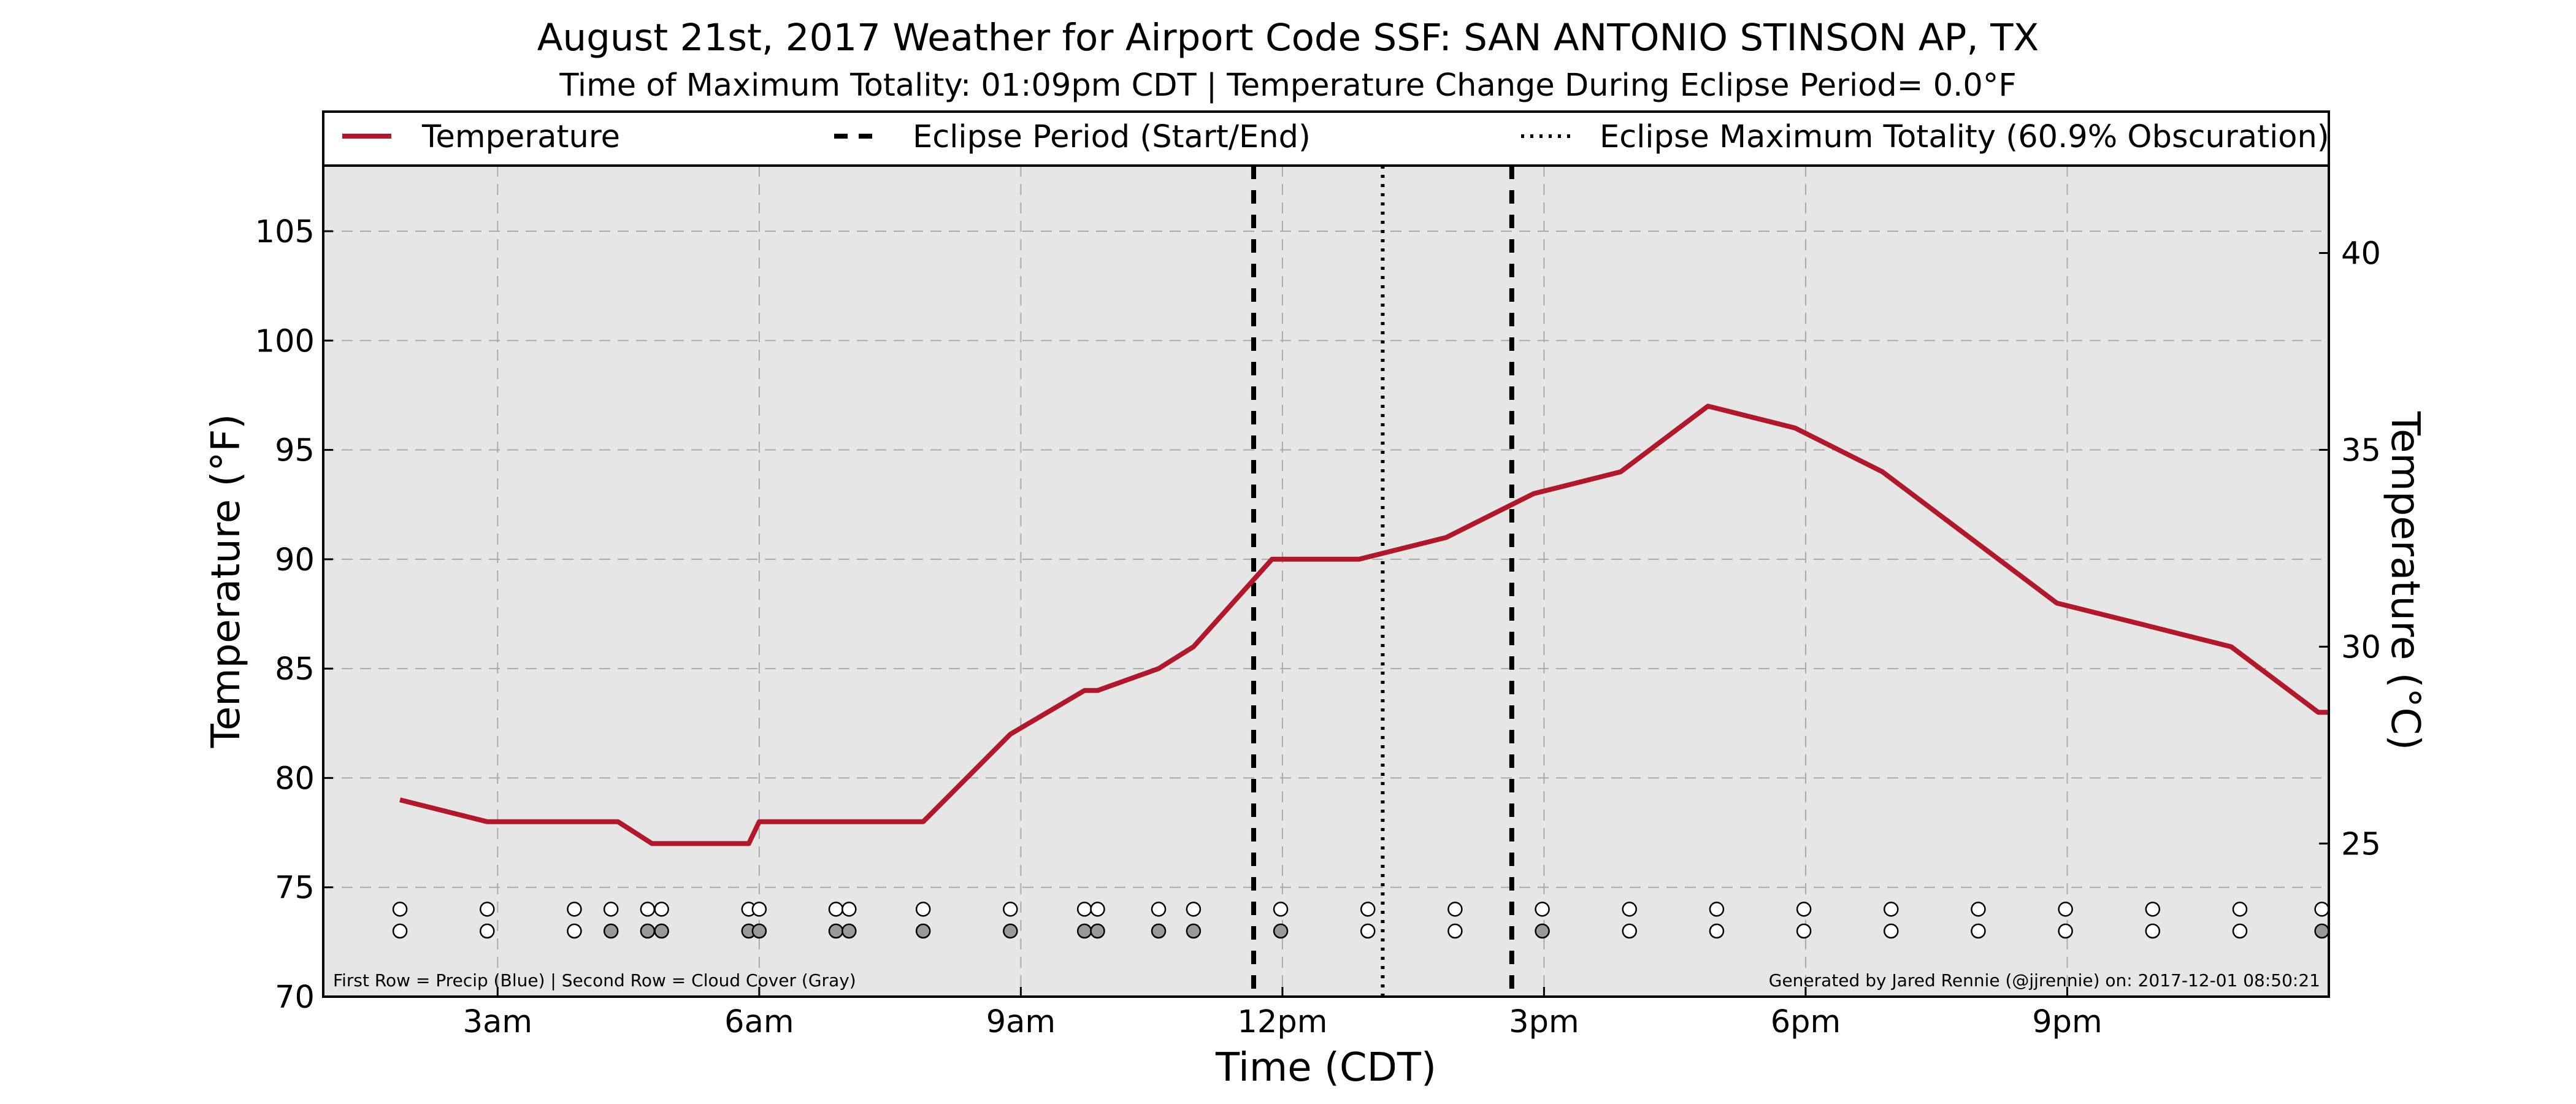 This screenshot has width=2576, height=1104. What do you see at coordinates (1382, 581) in the screenshot?
I see `eclipse-lines` at bounding box center [1382, 581].